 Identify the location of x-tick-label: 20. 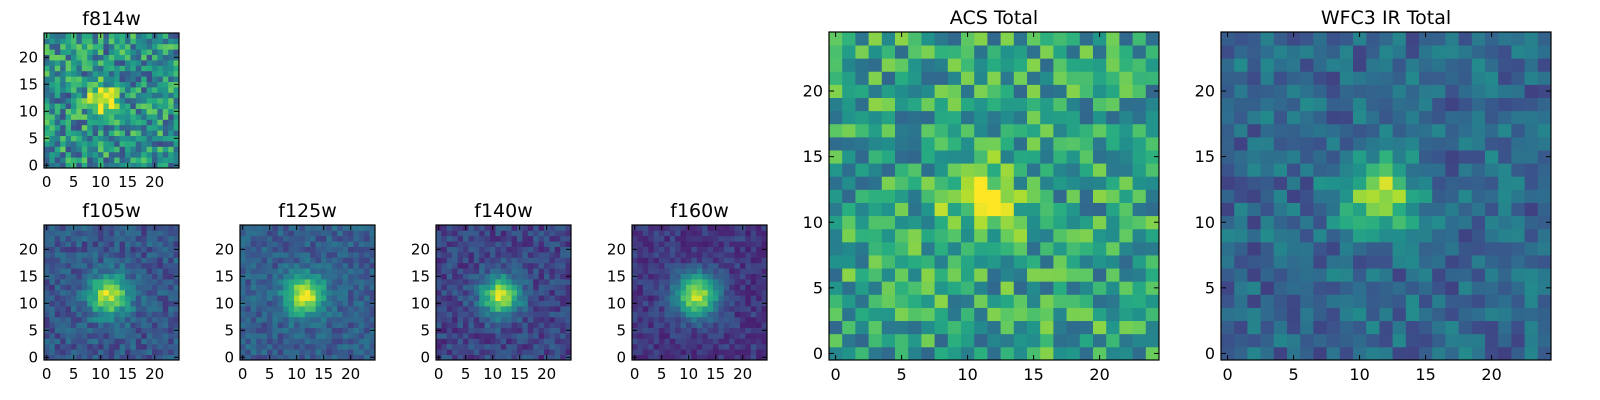
(742, 374).